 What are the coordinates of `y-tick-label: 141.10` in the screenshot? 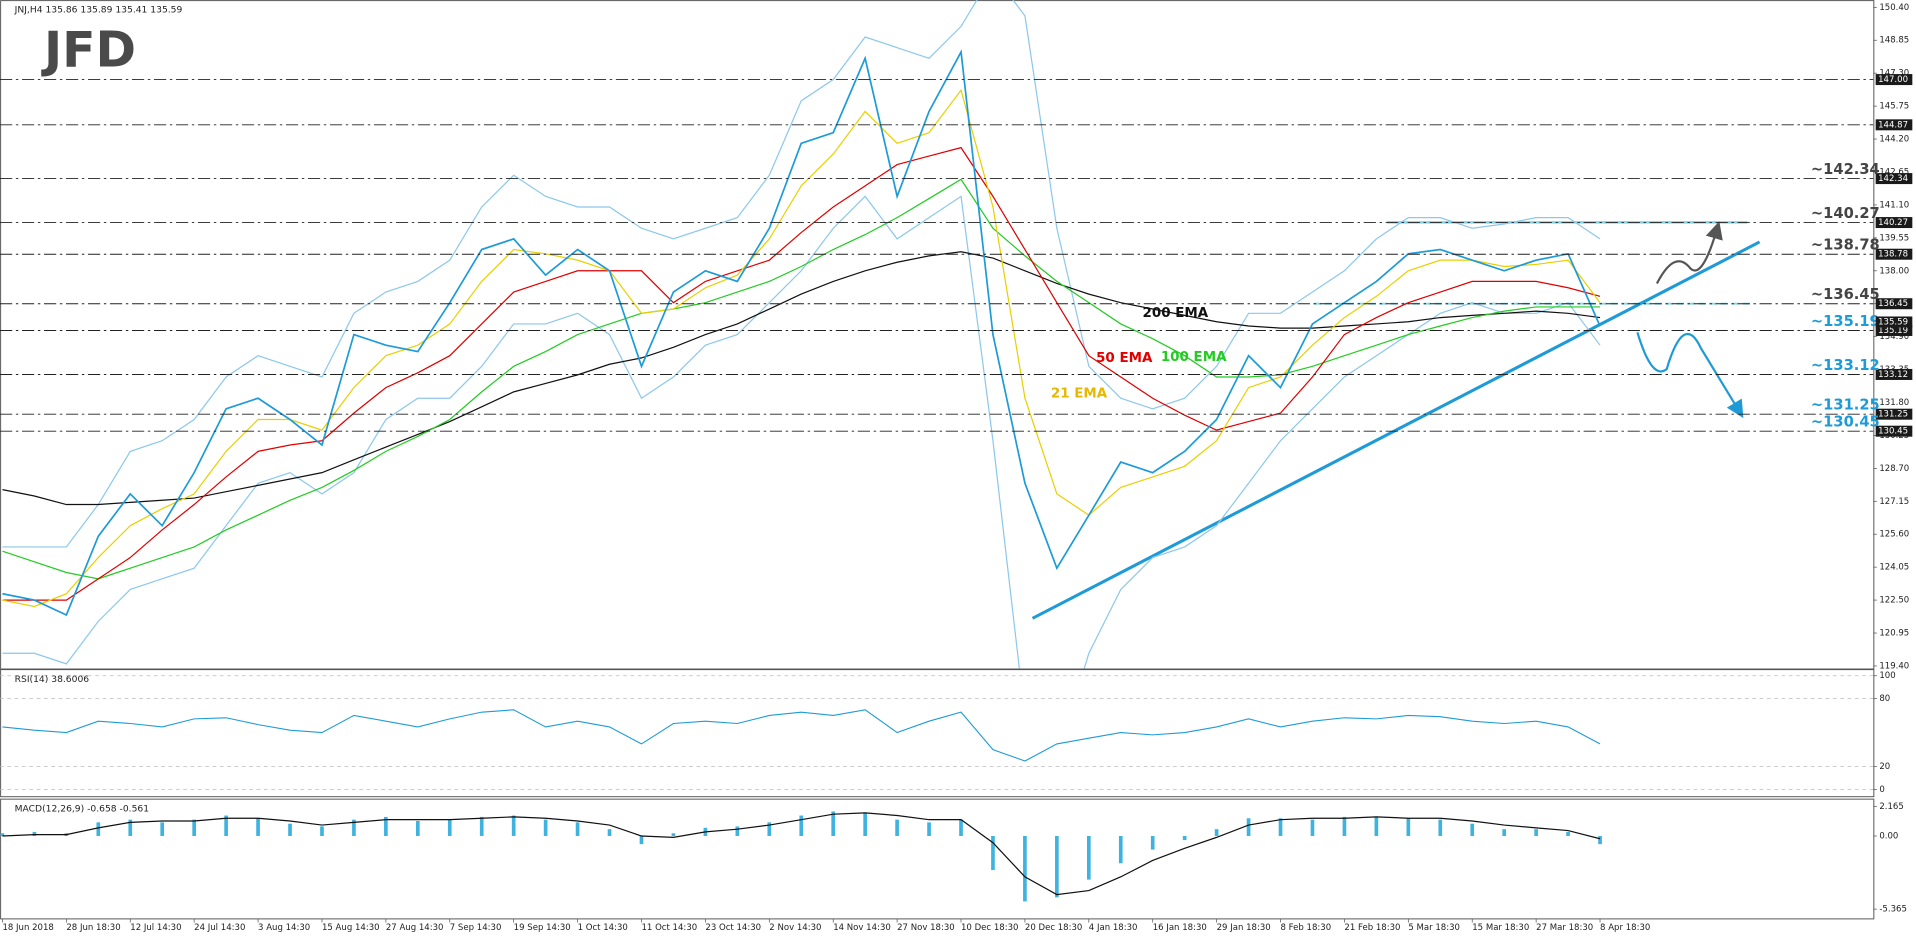 It's located at (1894, 205).